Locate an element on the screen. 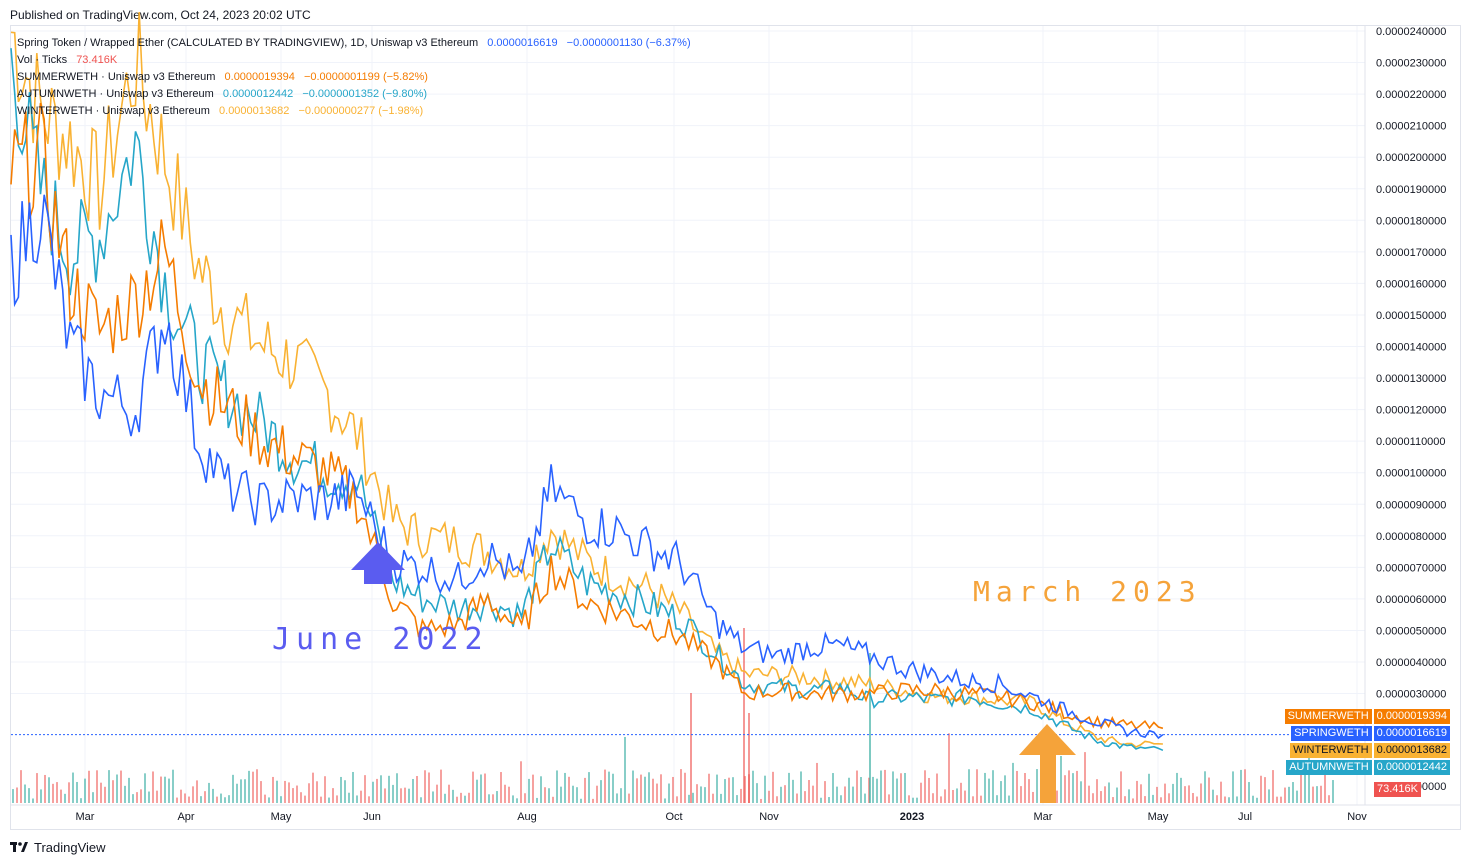  y-tick-label: 0.0000220000 is located at coordinates (1411, 95).